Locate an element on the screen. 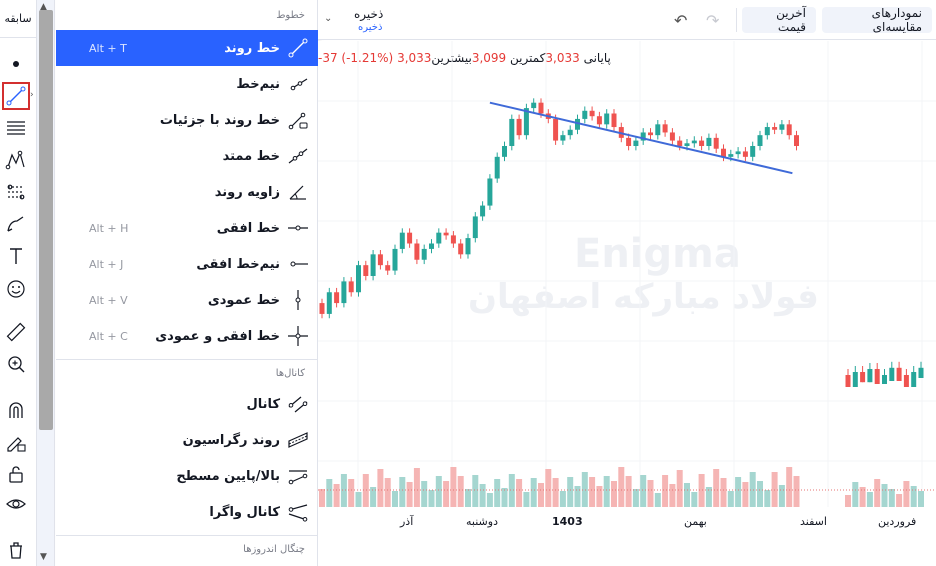  dot-icon is located at coordinates (16, 64).